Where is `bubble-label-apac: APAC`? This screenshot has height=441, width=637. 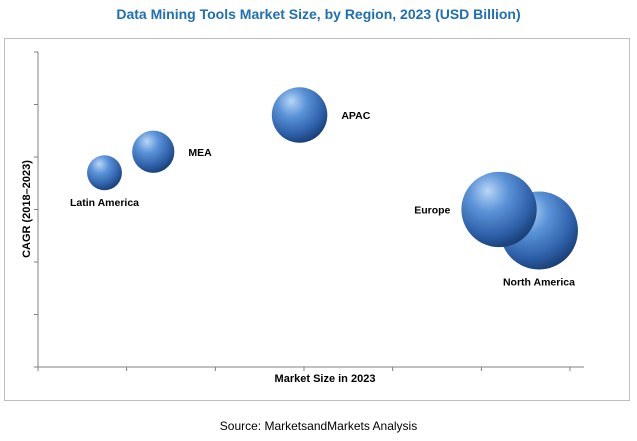
bubble-label-apac: APAC is located at coordinates (355, 116).